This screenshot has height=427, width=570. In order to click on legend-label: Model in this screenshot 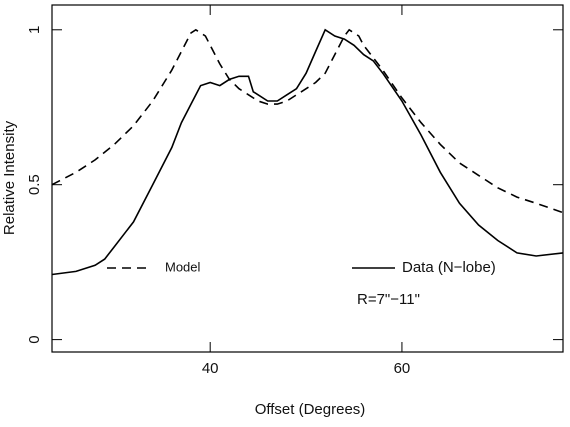, I will do `click(183, 266)`.